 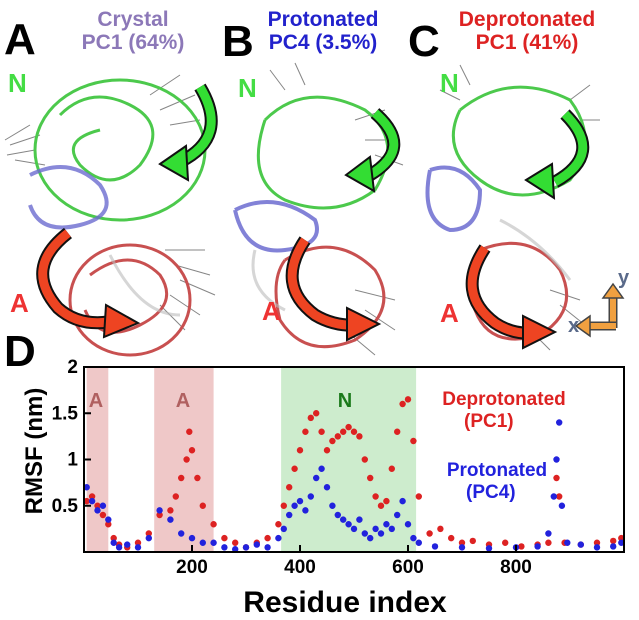 I want to click on panel-title-a: Crystal PC1 (64%), so click(x=133, y=31).